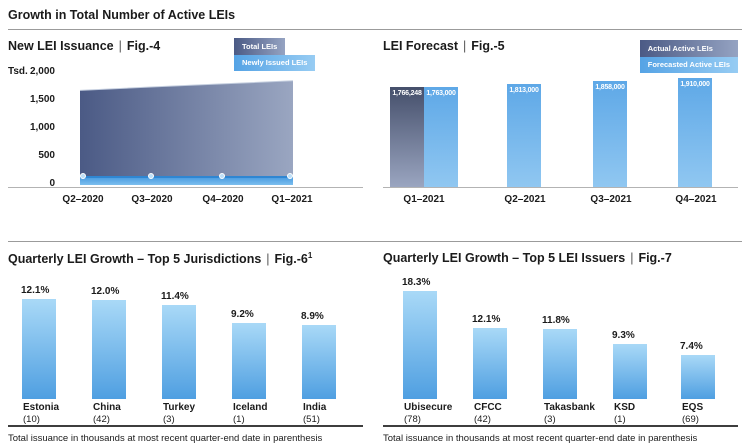 This screenshot has height=444, width=750. I want to click on fig4-y-tick: 2,000, so click(42, 71).